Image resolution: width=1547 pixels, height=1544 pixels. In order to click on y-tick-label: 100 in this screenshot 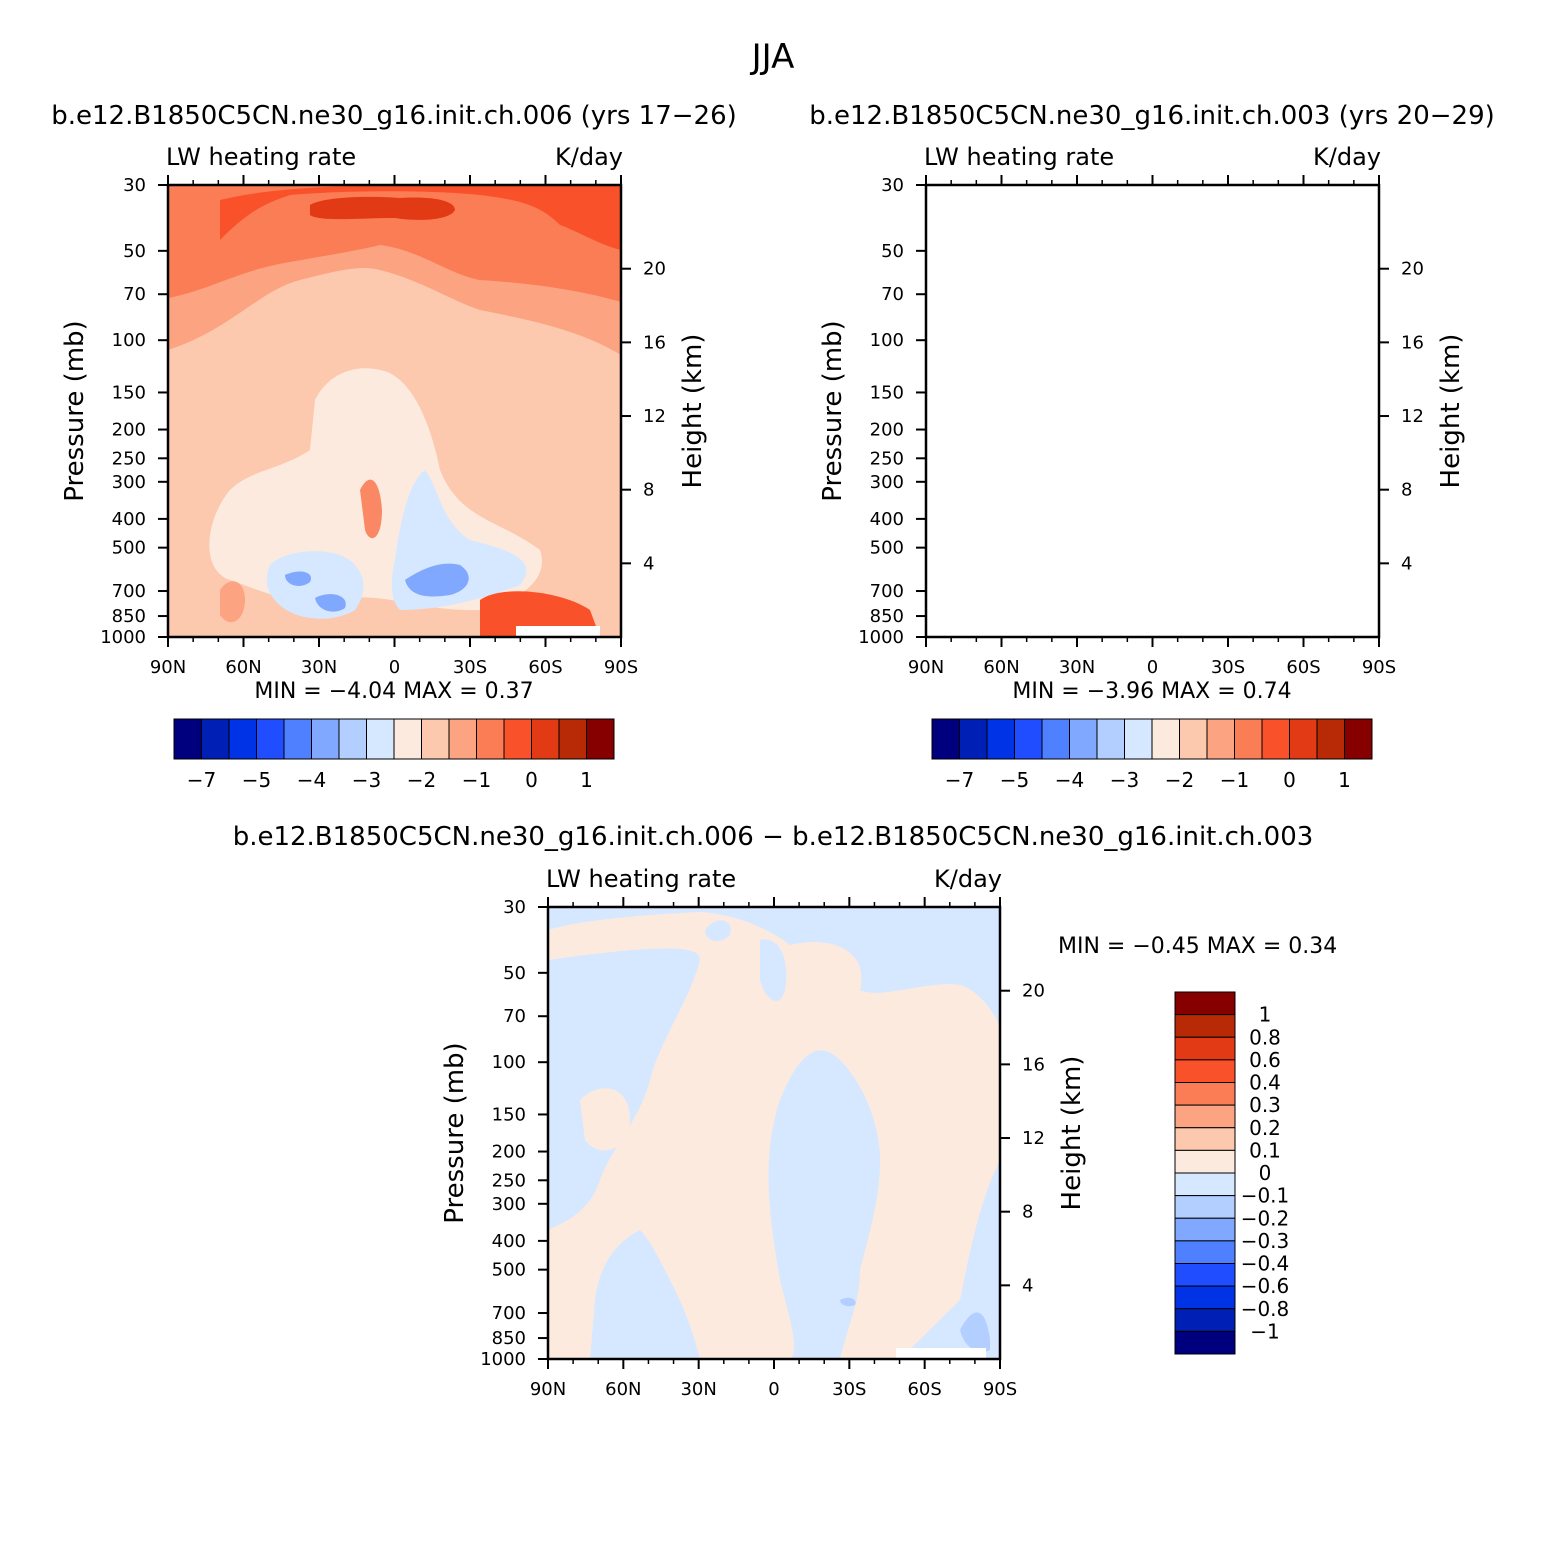, I will do `click(887, 340)`.